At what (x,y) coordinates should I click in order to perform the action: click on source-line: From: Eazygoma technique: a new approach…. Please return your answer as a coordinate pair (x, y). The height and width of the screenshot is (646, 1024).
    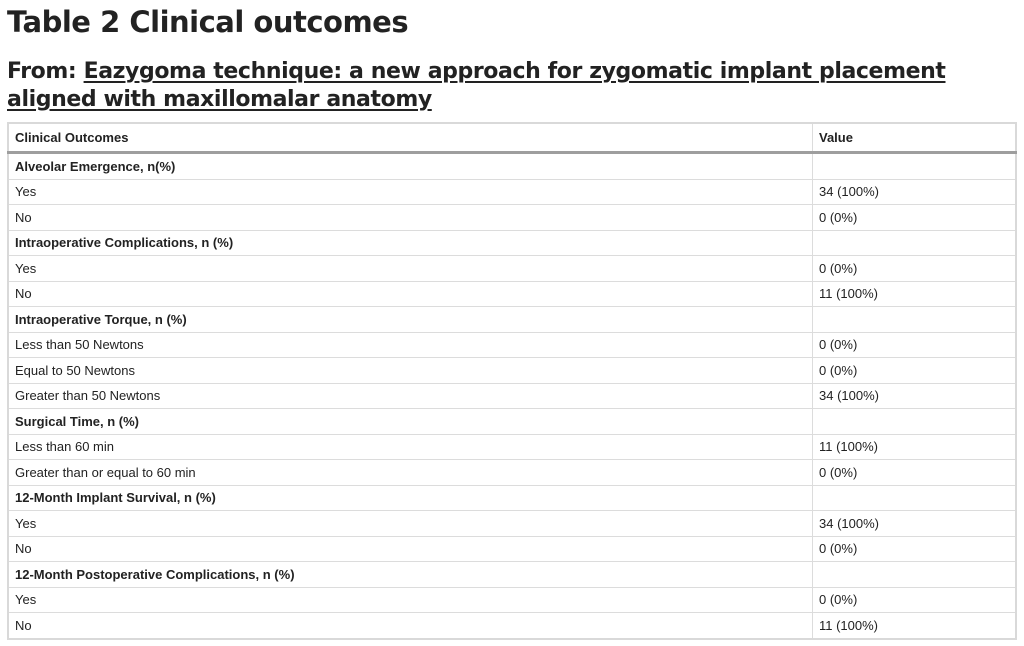
    Looking at the image, I should click on (512, 86).